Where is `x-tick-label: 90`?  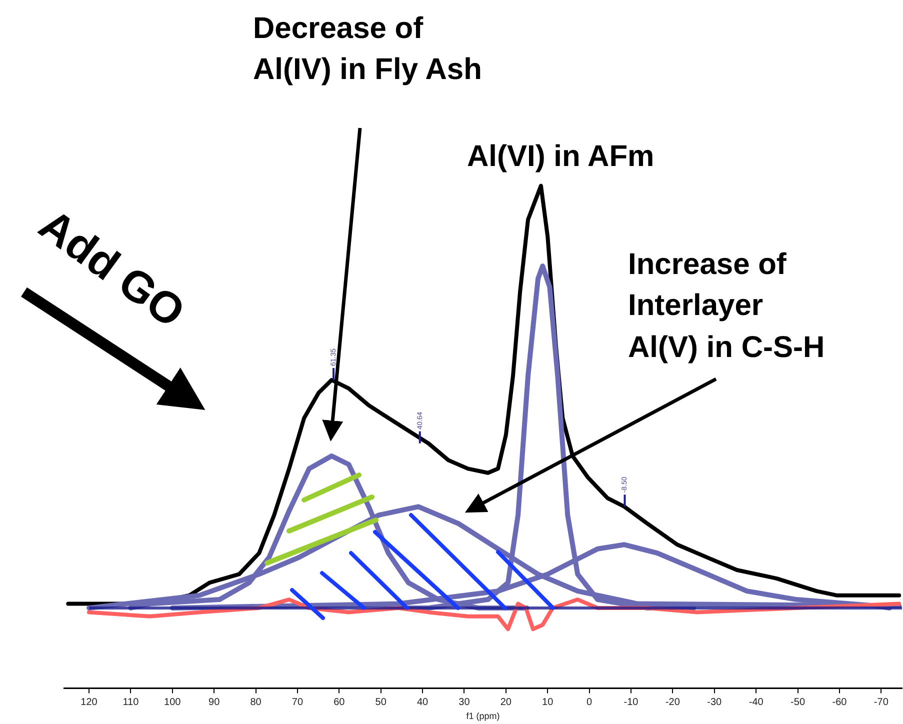 x-tick-label: 90 is located at coordinates (214, 702).